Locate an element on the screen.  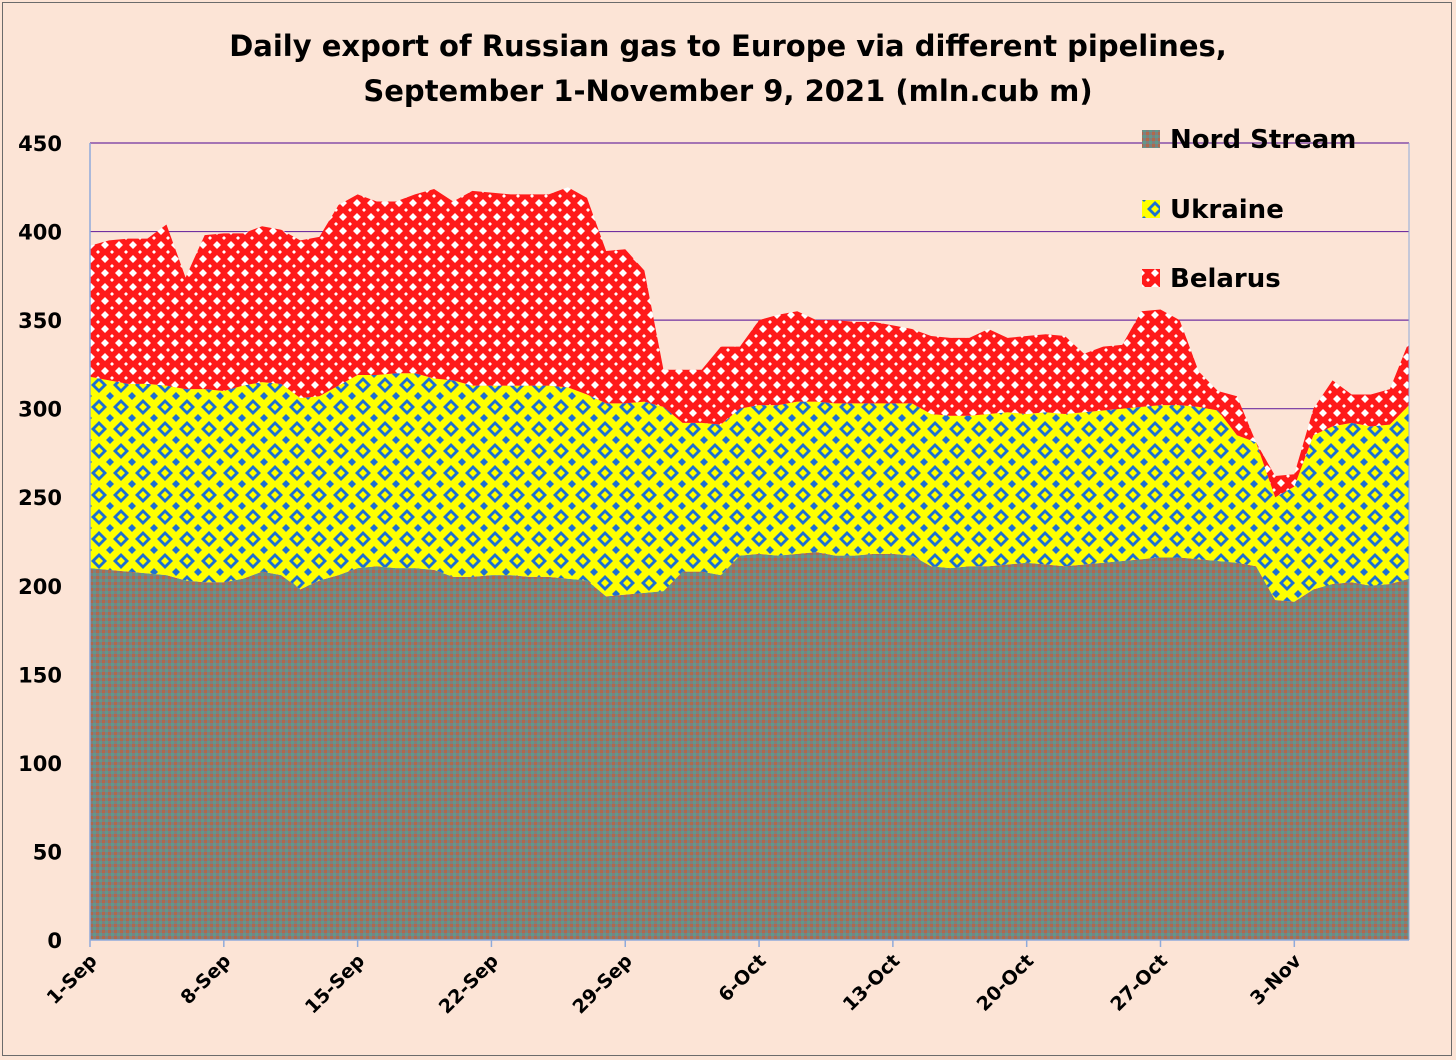
legend-ukraine-label: Ukraine is located at coordinates (1227, 210).